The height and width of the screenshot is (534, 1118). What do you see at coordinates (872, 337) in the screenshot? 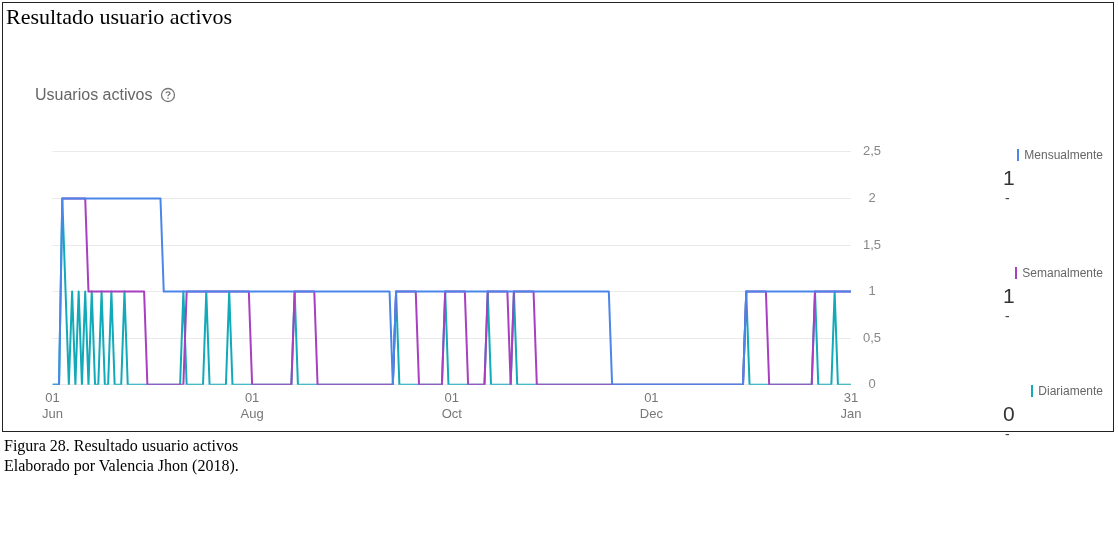
I see `y-tick-label: 0,5` at bounding box center [872, 337].